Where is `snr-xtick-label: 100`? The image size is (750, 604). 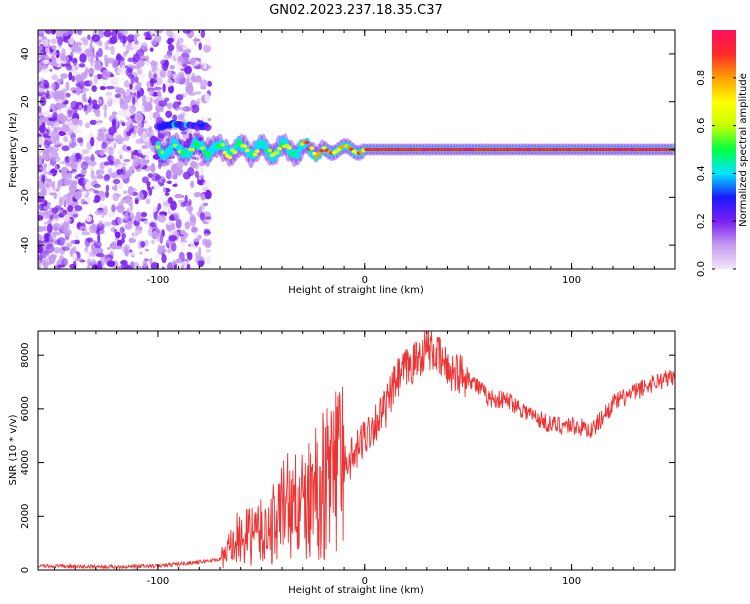
snr-xtick-label: 100 is located at coordinates (571, 581).